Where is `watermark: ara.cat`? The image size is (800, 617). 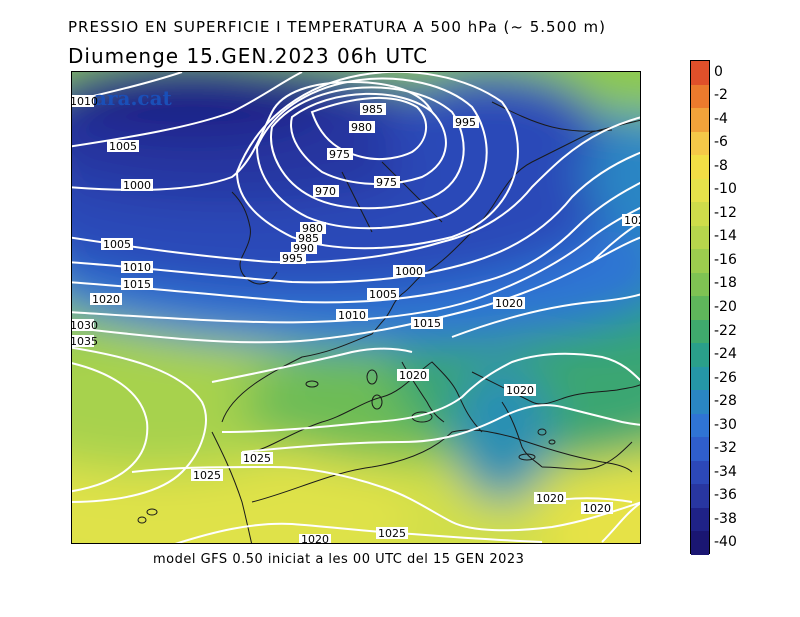 watermark: ara.cat is located at coordinates (133, 98).